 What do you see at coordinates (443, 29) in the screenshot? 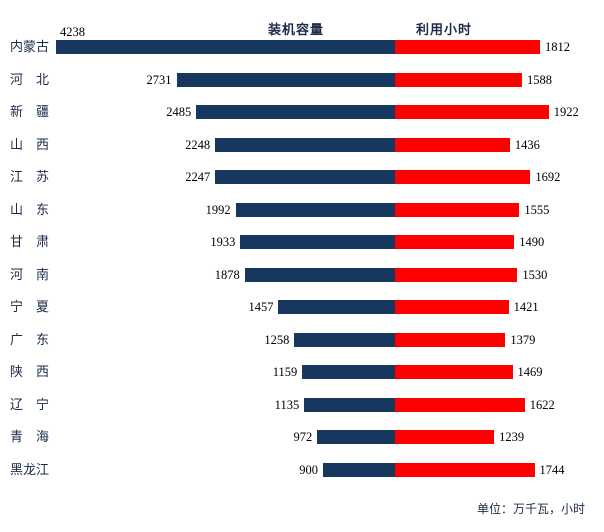
I see `right-series-title: 利用小时` at bounding box center [443, 29].